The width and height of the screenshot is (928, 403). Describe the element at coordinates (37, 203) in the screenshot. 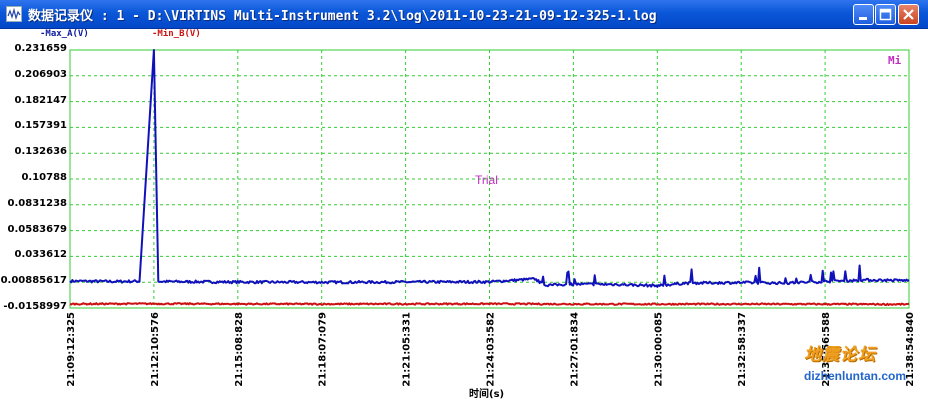

I see `y-tick-label: 0.0831238` at that location.